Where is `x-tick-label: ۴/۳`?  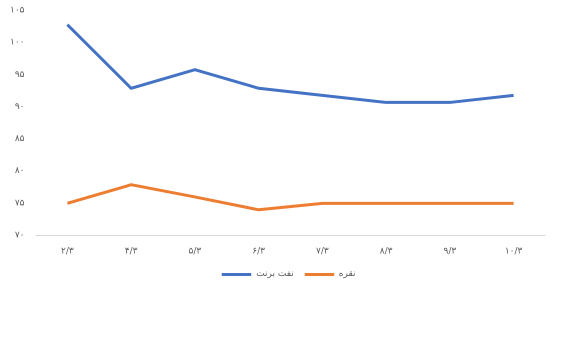 x-tick-label: ۴/۳ is located at coordinates (131, 251).